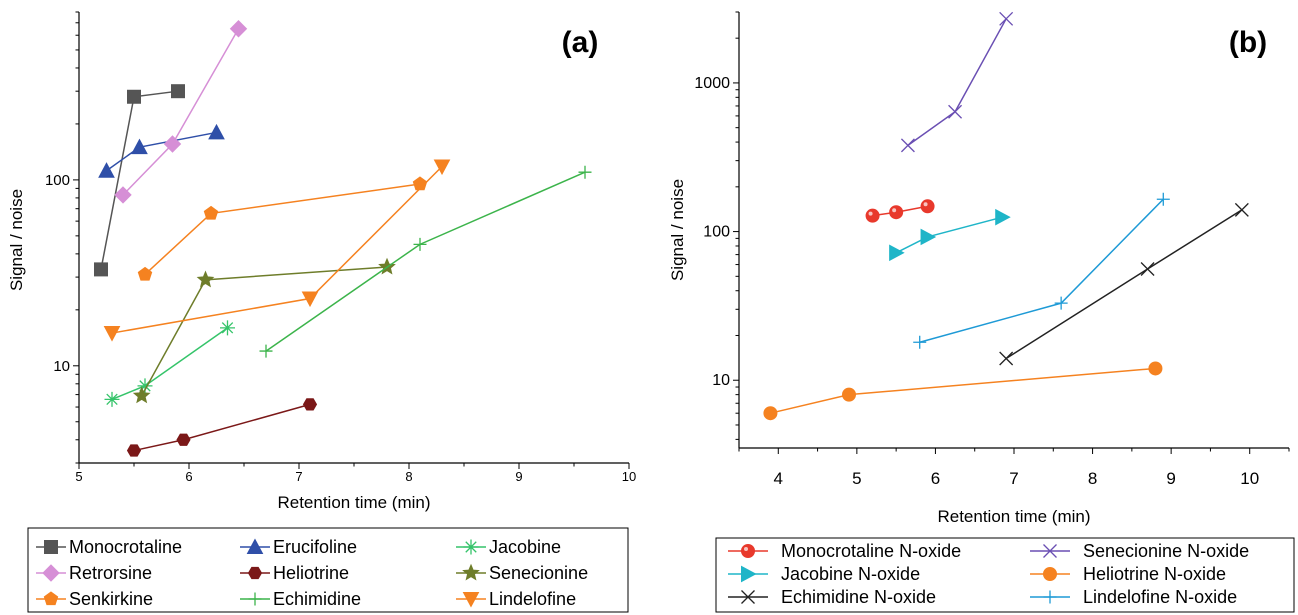 The width and height of the screenshot is (1298, 615). What do you see at coordinates (778, 478) in the screenshot?
I see `x-tick-label: 4` at bounding box center [778, 478].